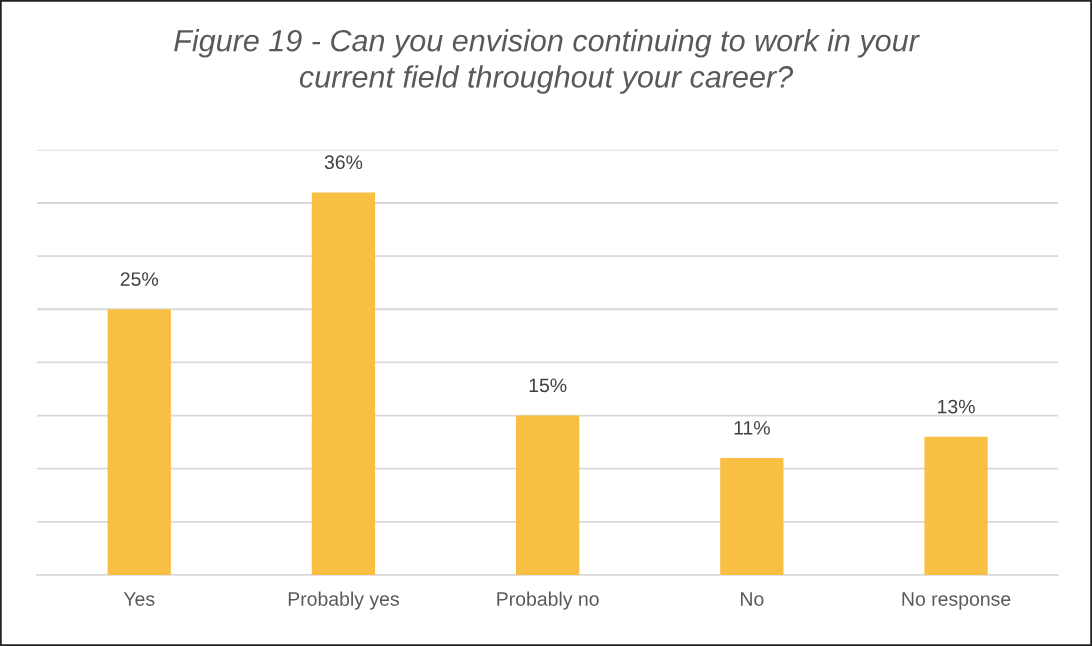 The height and width of the screenshot is (646, 1092). Describe the element at coordinates (139, 599) in the screenshot. I see `x-tick-label: Yes` at that location.